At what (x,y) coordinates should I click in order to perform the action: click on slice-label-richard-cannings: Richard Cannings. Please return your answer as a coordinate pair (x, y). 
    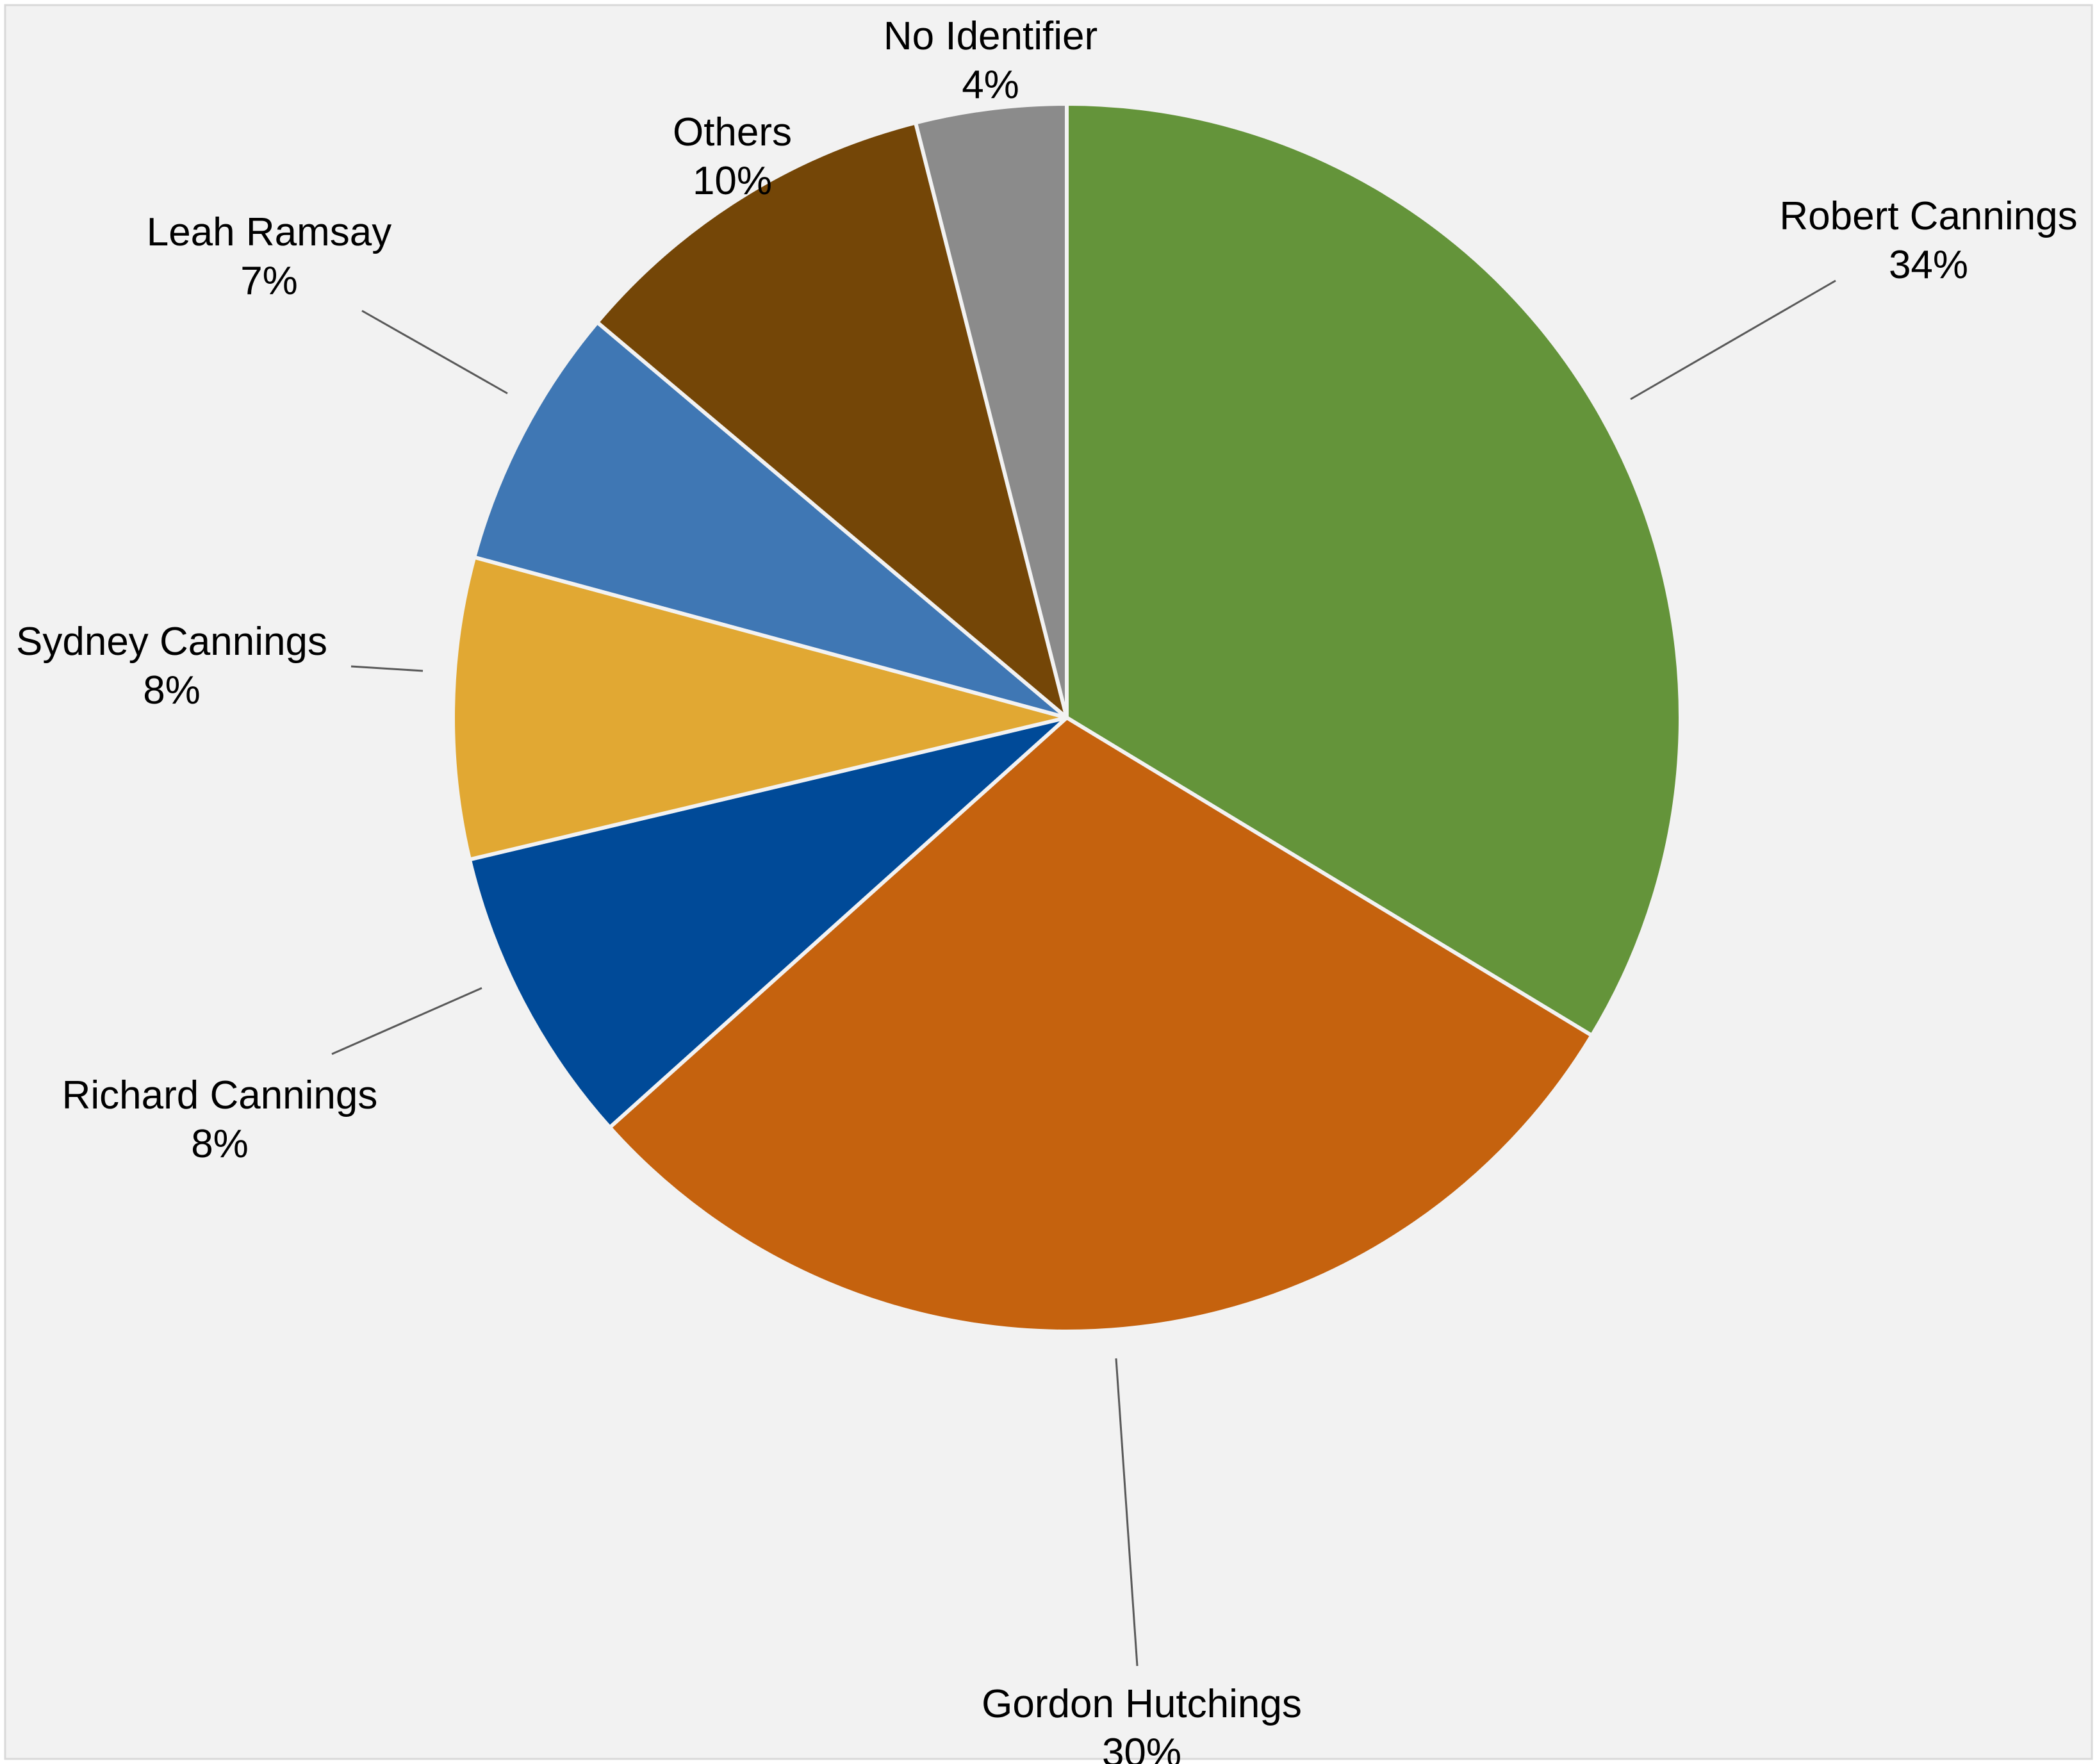
    Looking at the image, I should click on (220, 1095).